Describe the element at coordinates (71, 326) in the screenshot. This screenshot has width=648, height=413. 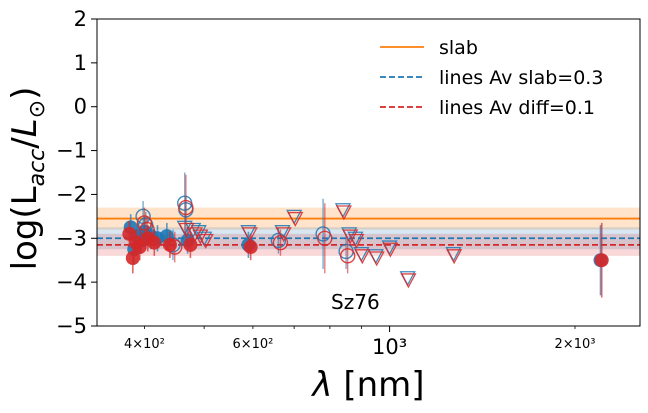
I see `y-tick-label: −5` at that location.